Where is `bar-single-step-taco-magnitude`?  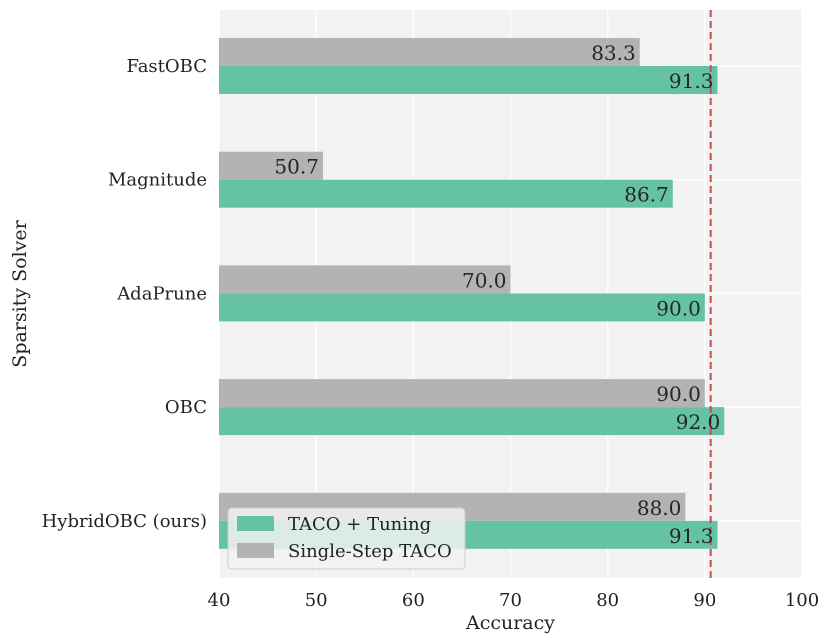 bar-single-step-taco-magnitude is located at coordinates (271, 165).